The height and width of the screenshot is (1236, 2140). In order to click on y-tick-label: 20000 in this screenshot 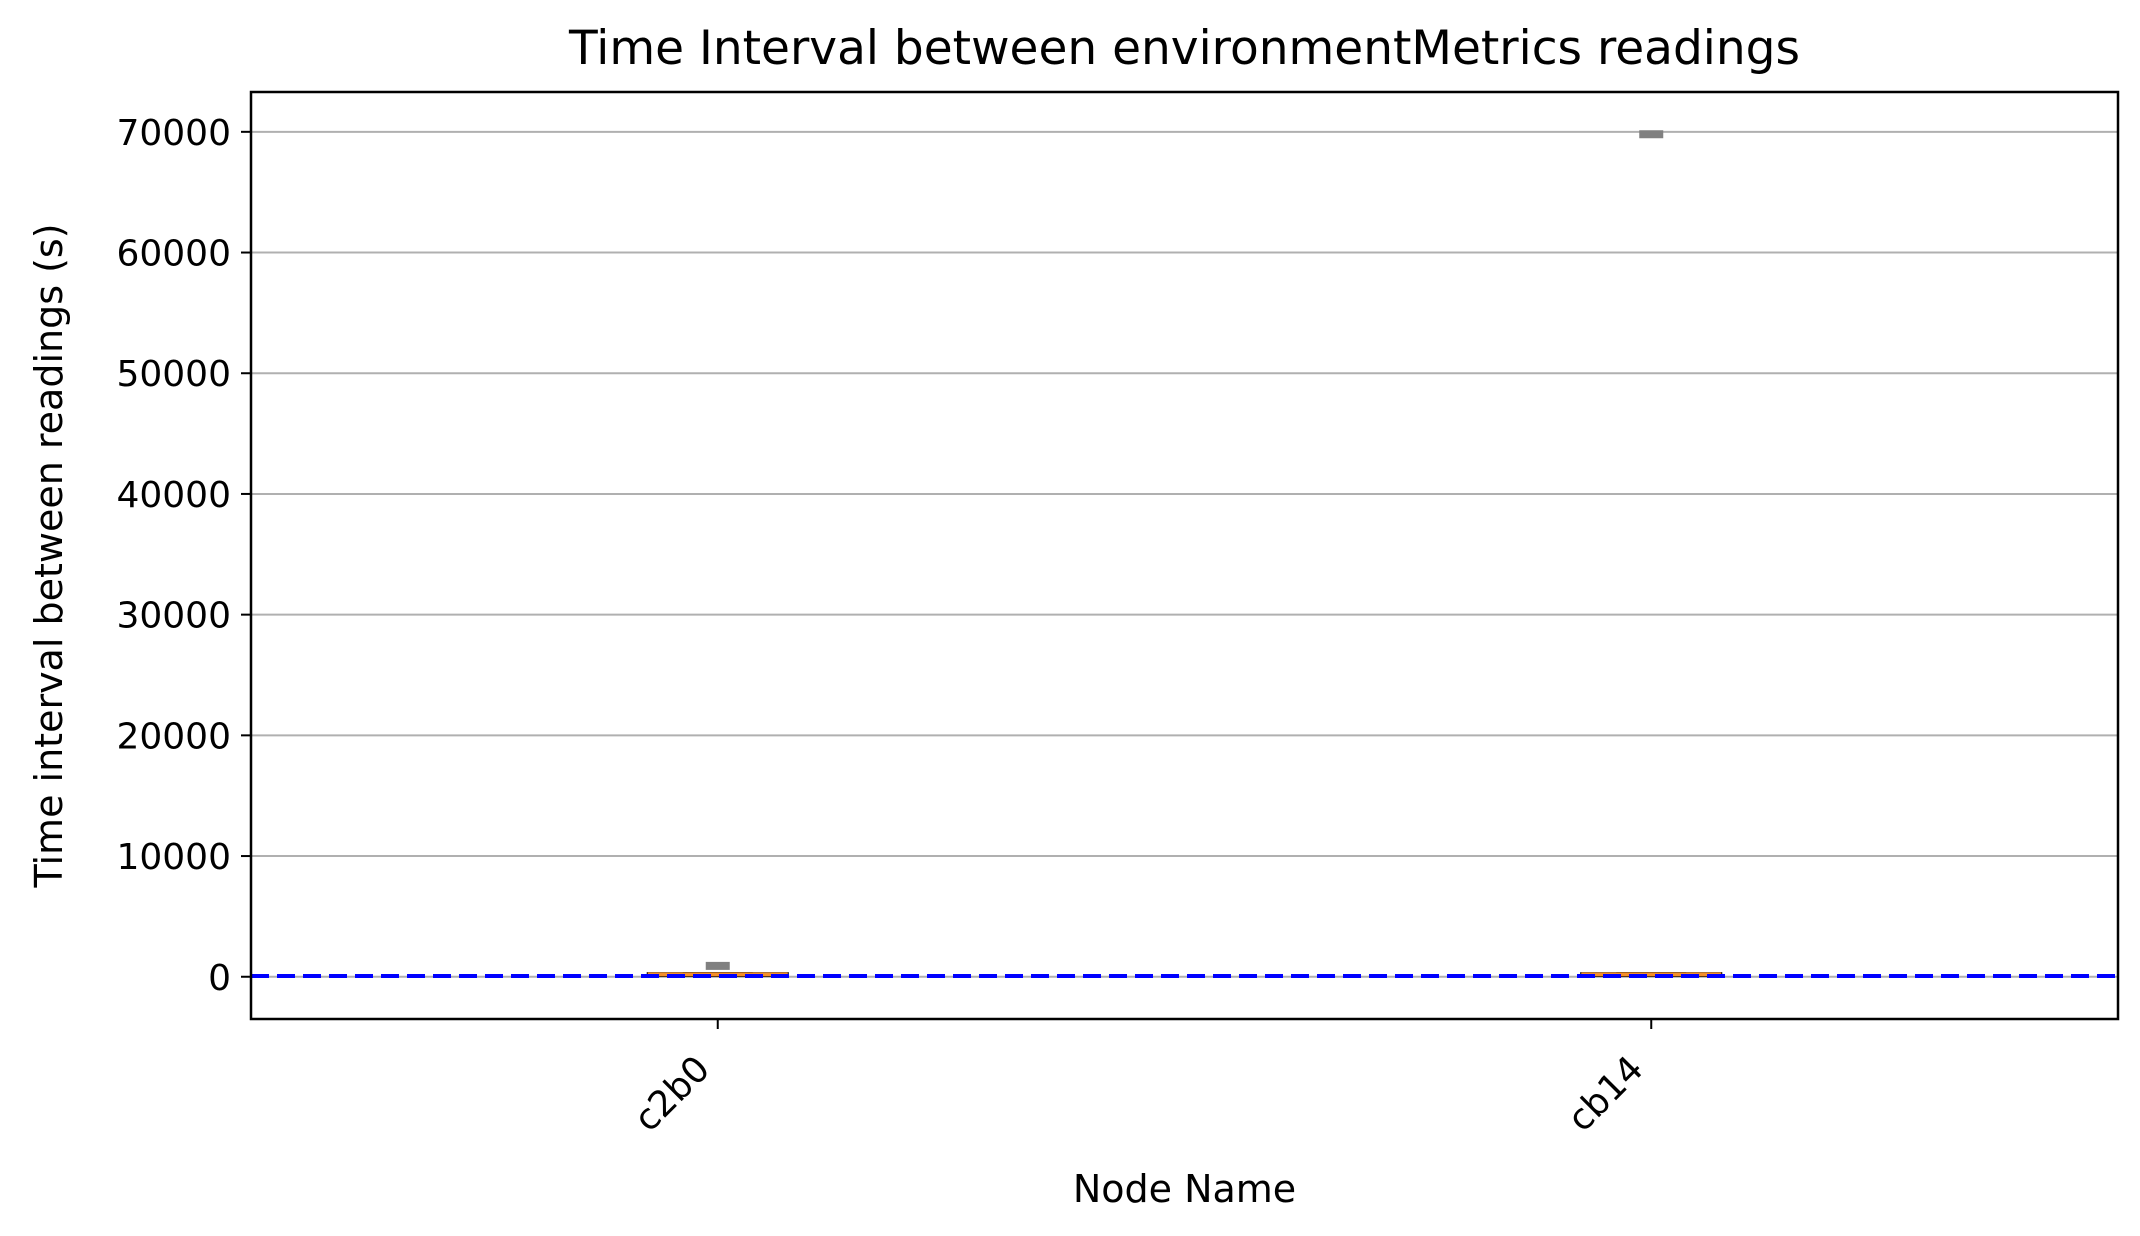, I will do `click(173, 736)`.